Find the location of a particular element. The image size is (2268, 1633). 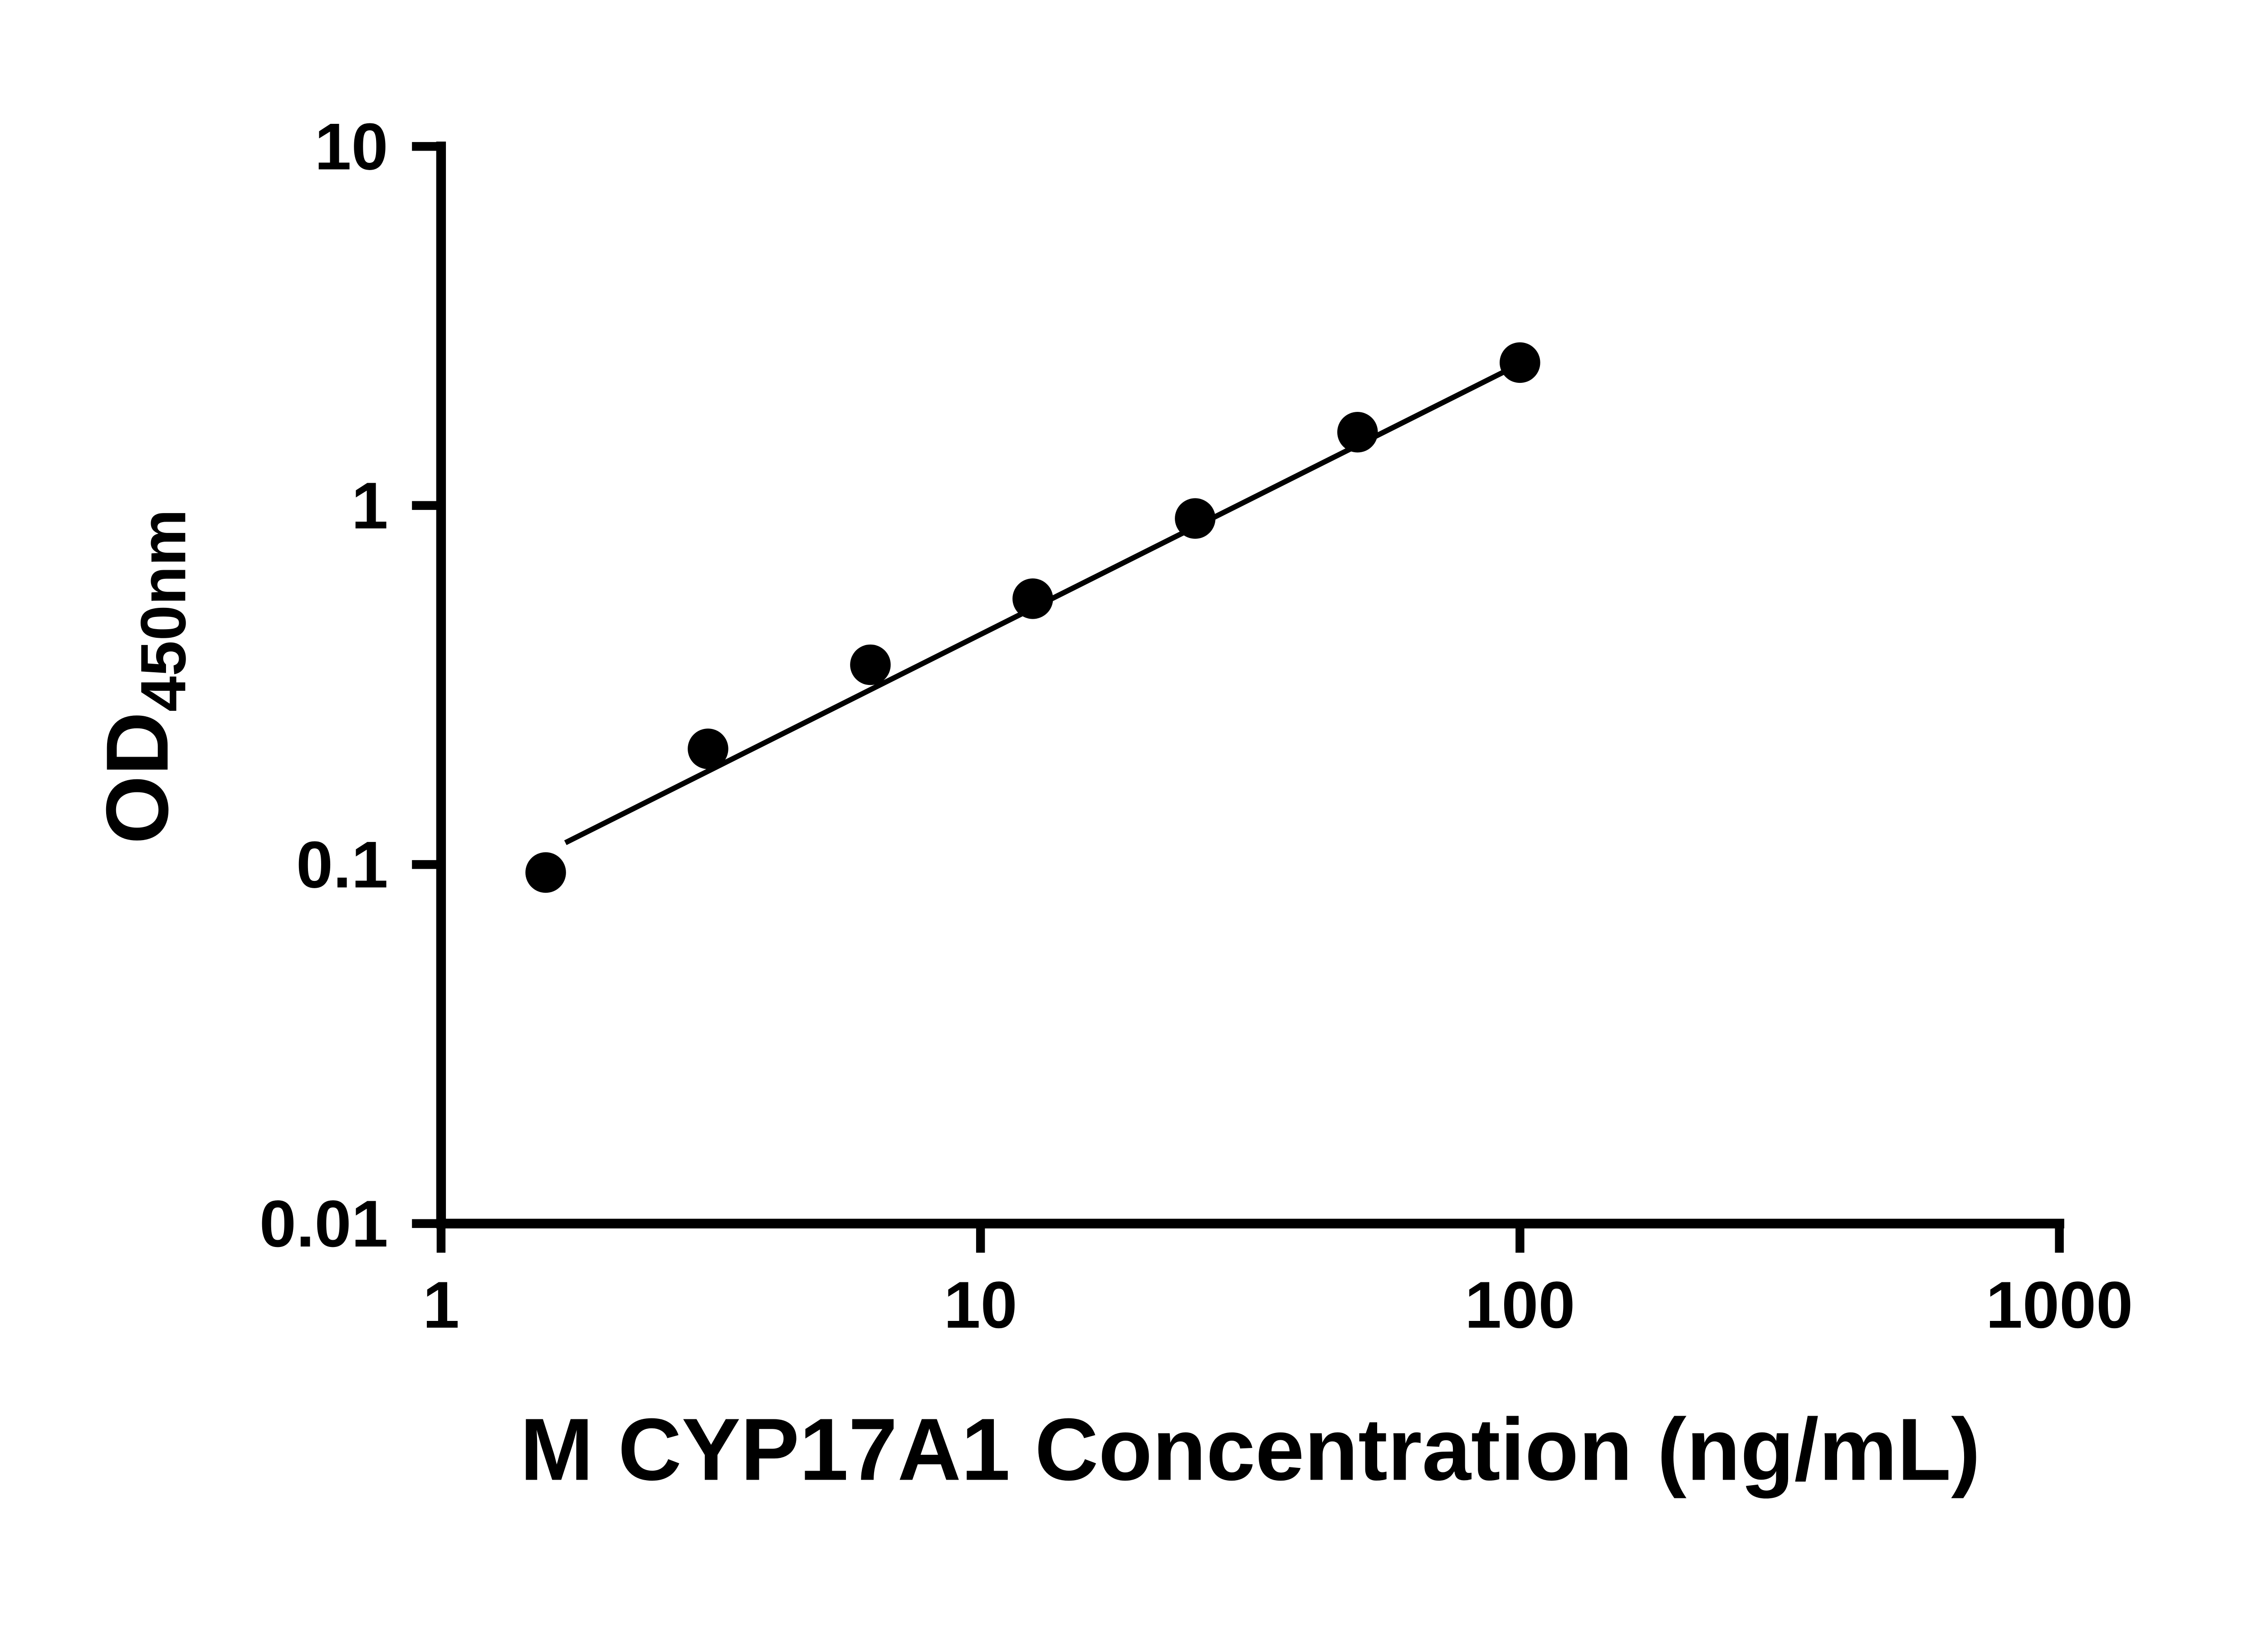

y-tick-label: 1 is located at coordinates (370, 506).